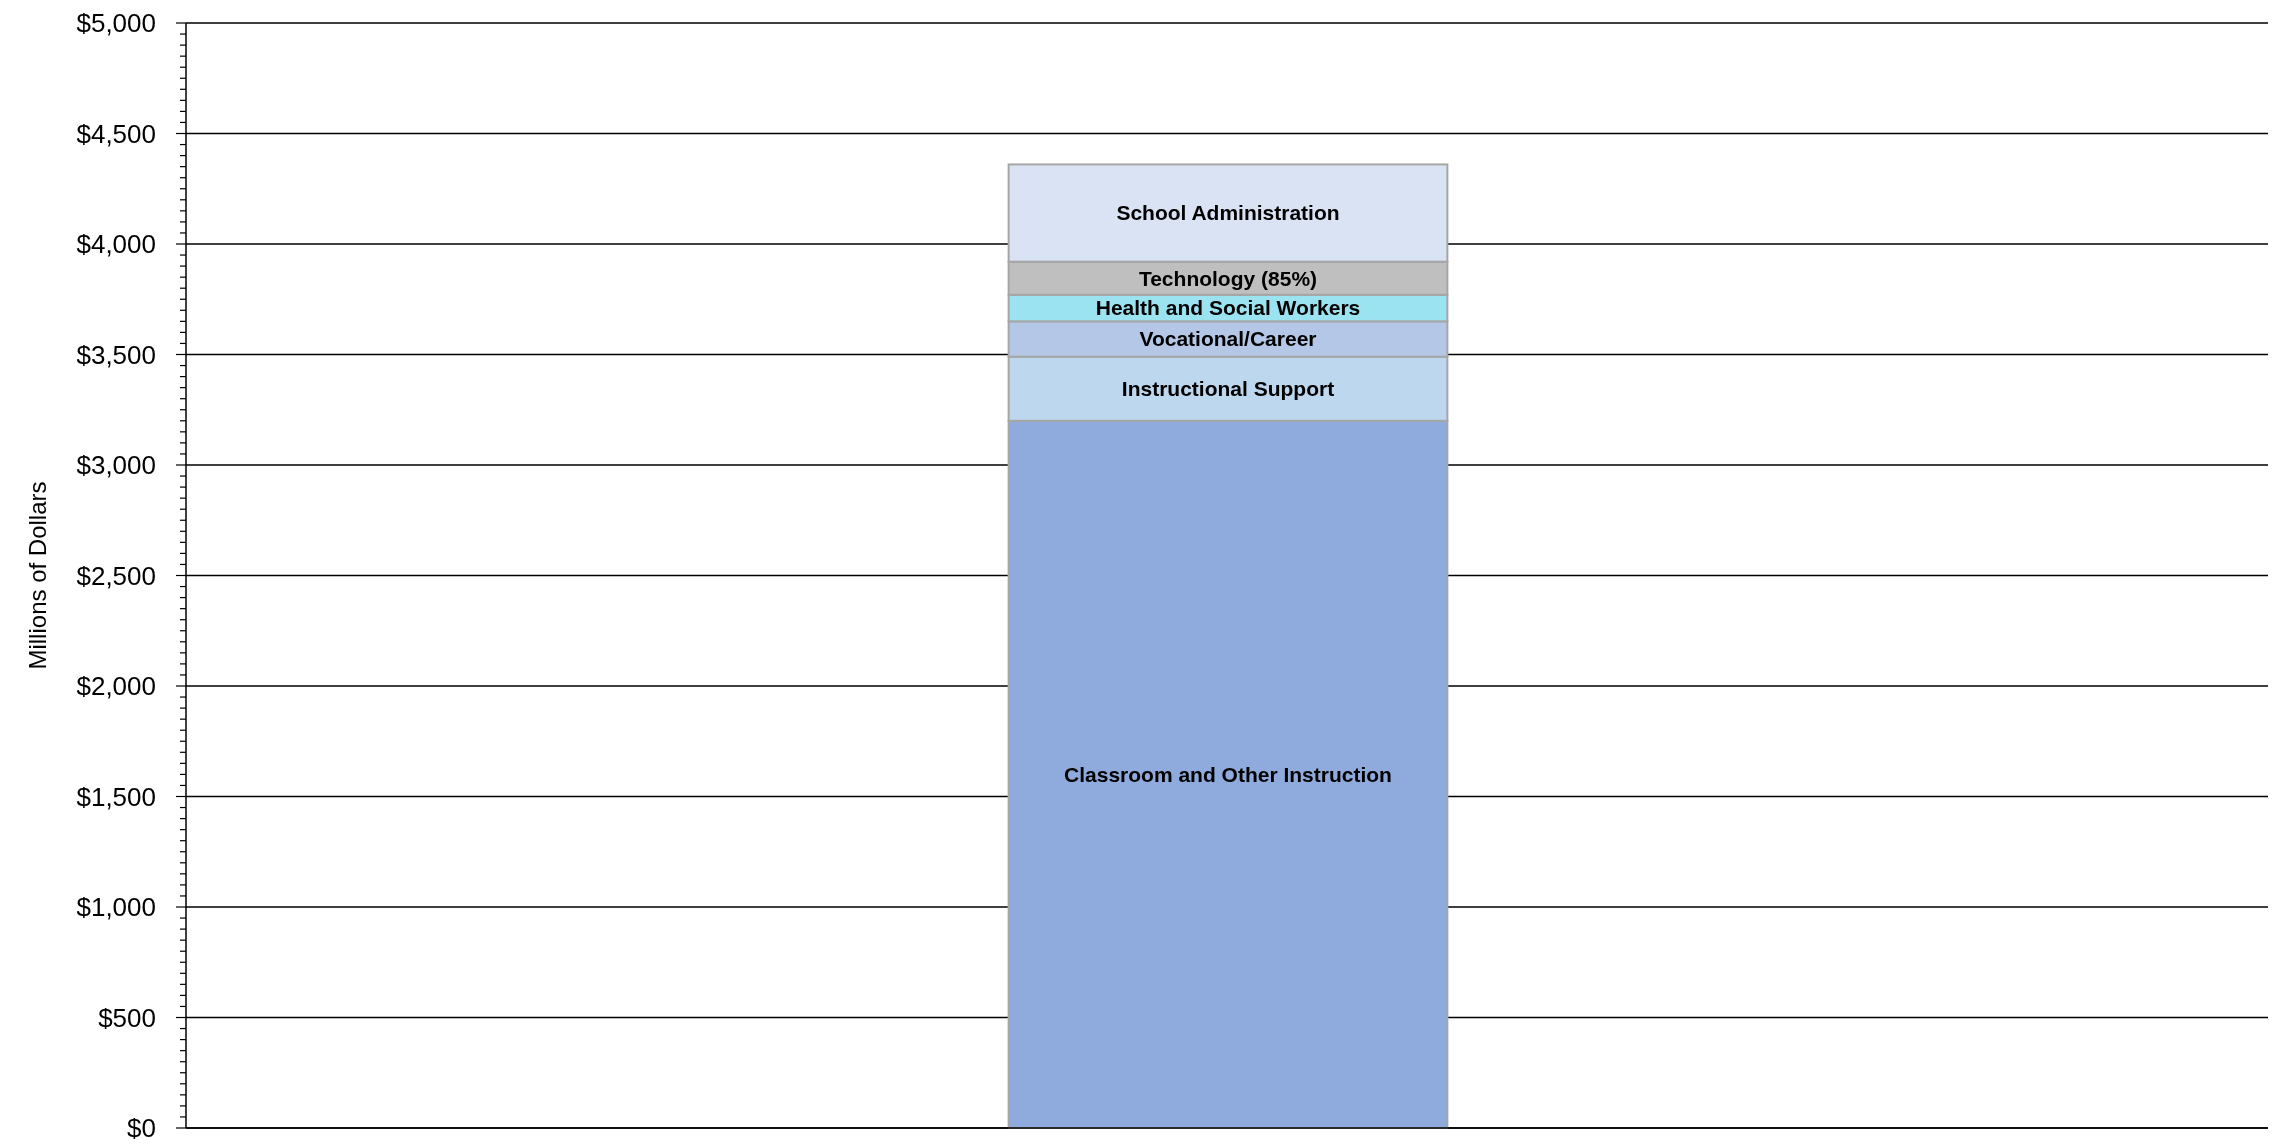  Describe the element at coordinates (116, 354) in the screenshot. I see `y-tick-label: $3,500` at that location.